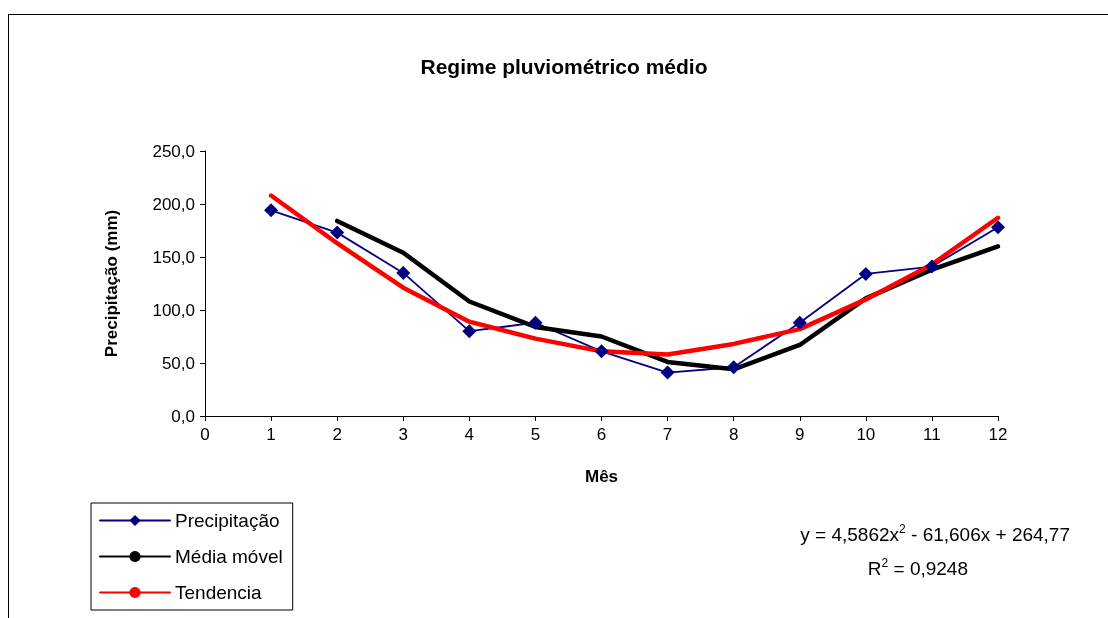 This screenshot has height=618, width=1108. What do you see at coordinates (173, 151) in the screenshot?
I see `y-tick-label: 250,0` at bounding box center [173, 151].